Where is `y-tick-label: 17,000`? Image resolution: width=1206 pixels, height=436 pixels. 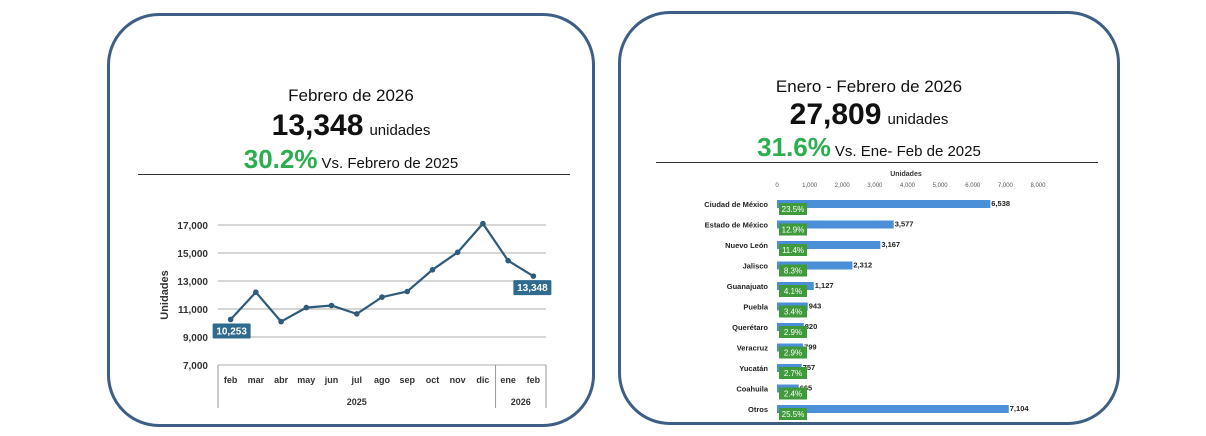 y-tick-label: 17,000 is located at coordinates (192, 226).